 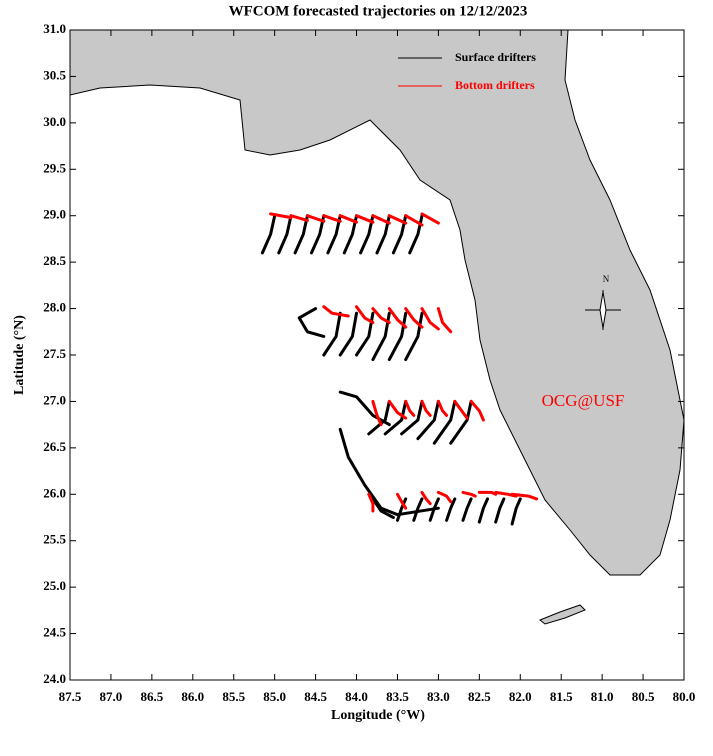 What do you see at coordinates (583, 400) in the screenshot?
I see `annotation: OCG@USF` at bounding box center [583, 400].